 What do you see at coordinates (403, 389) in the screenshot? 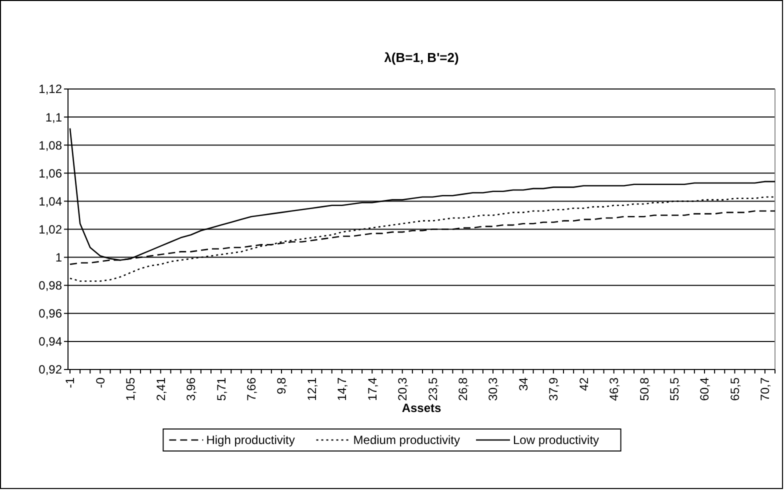
I see `x-tick-label: 20,3` at bounding box center [403, 389].